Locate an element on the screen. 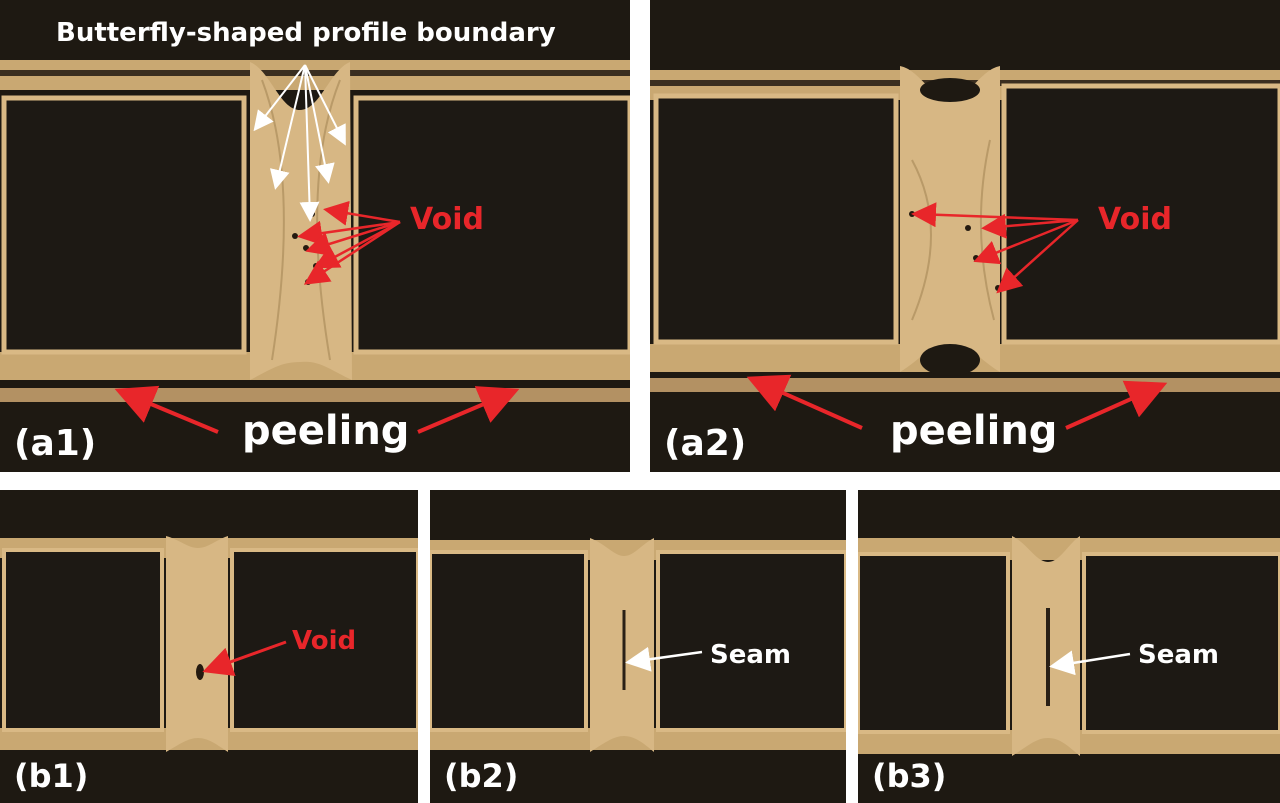  panel-b2: Seam (b2) is located at coordinates (638, 646).